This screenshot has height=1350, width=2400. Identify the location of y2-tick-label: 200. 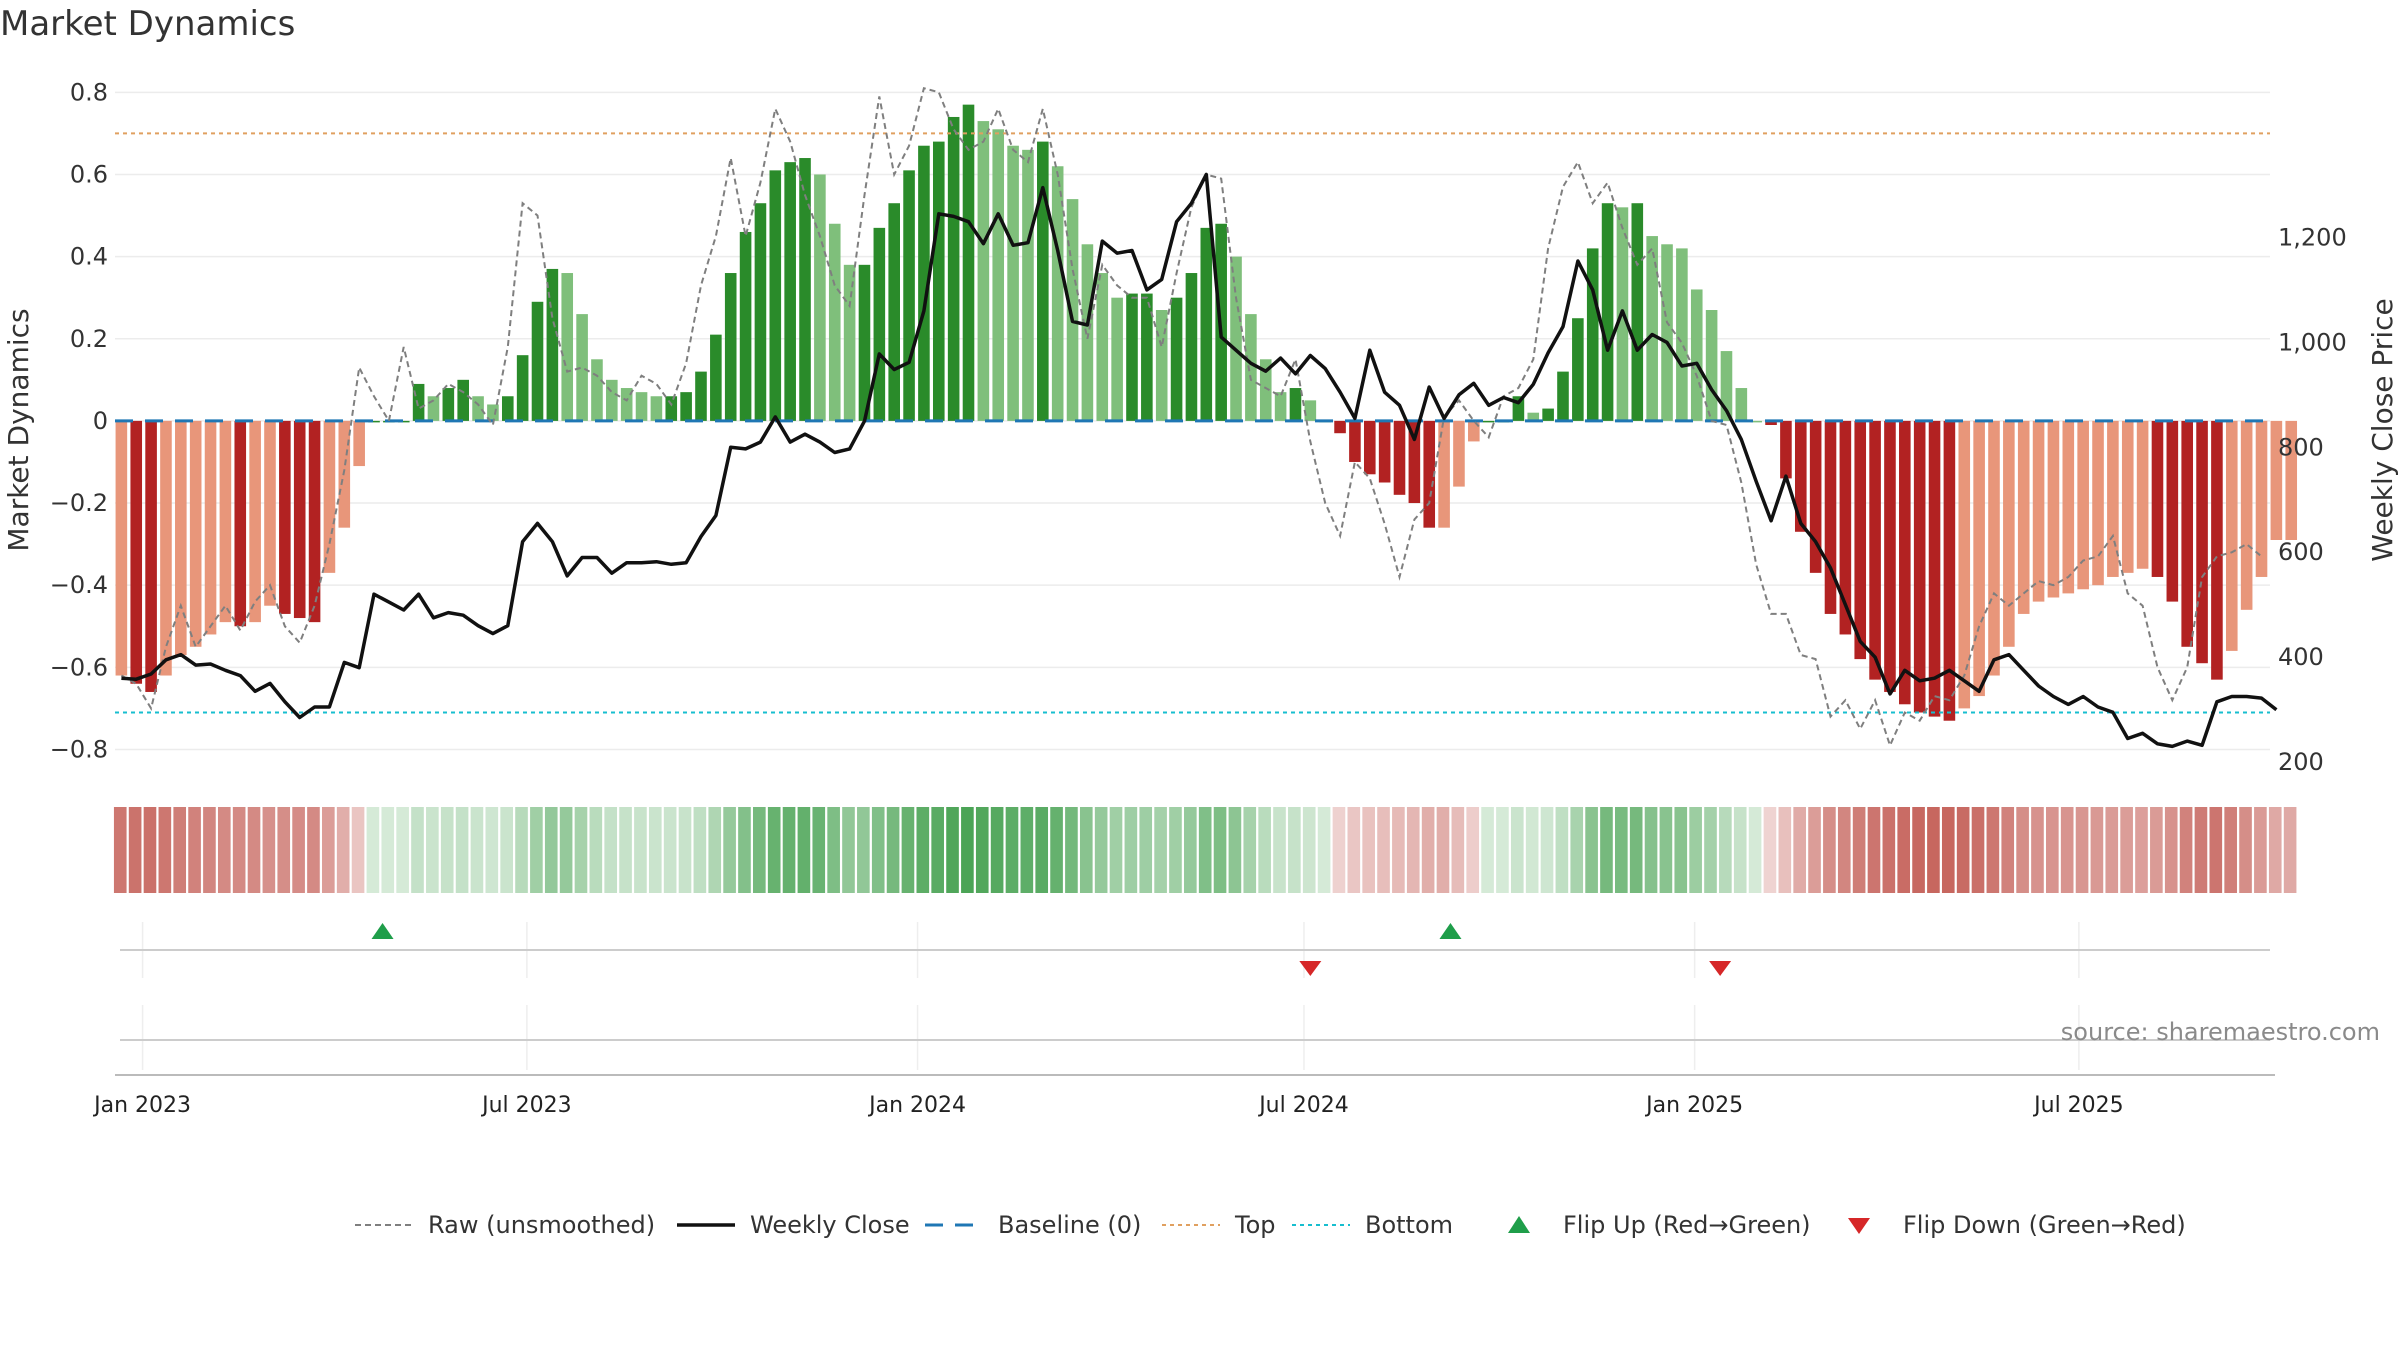
(2301, 762).